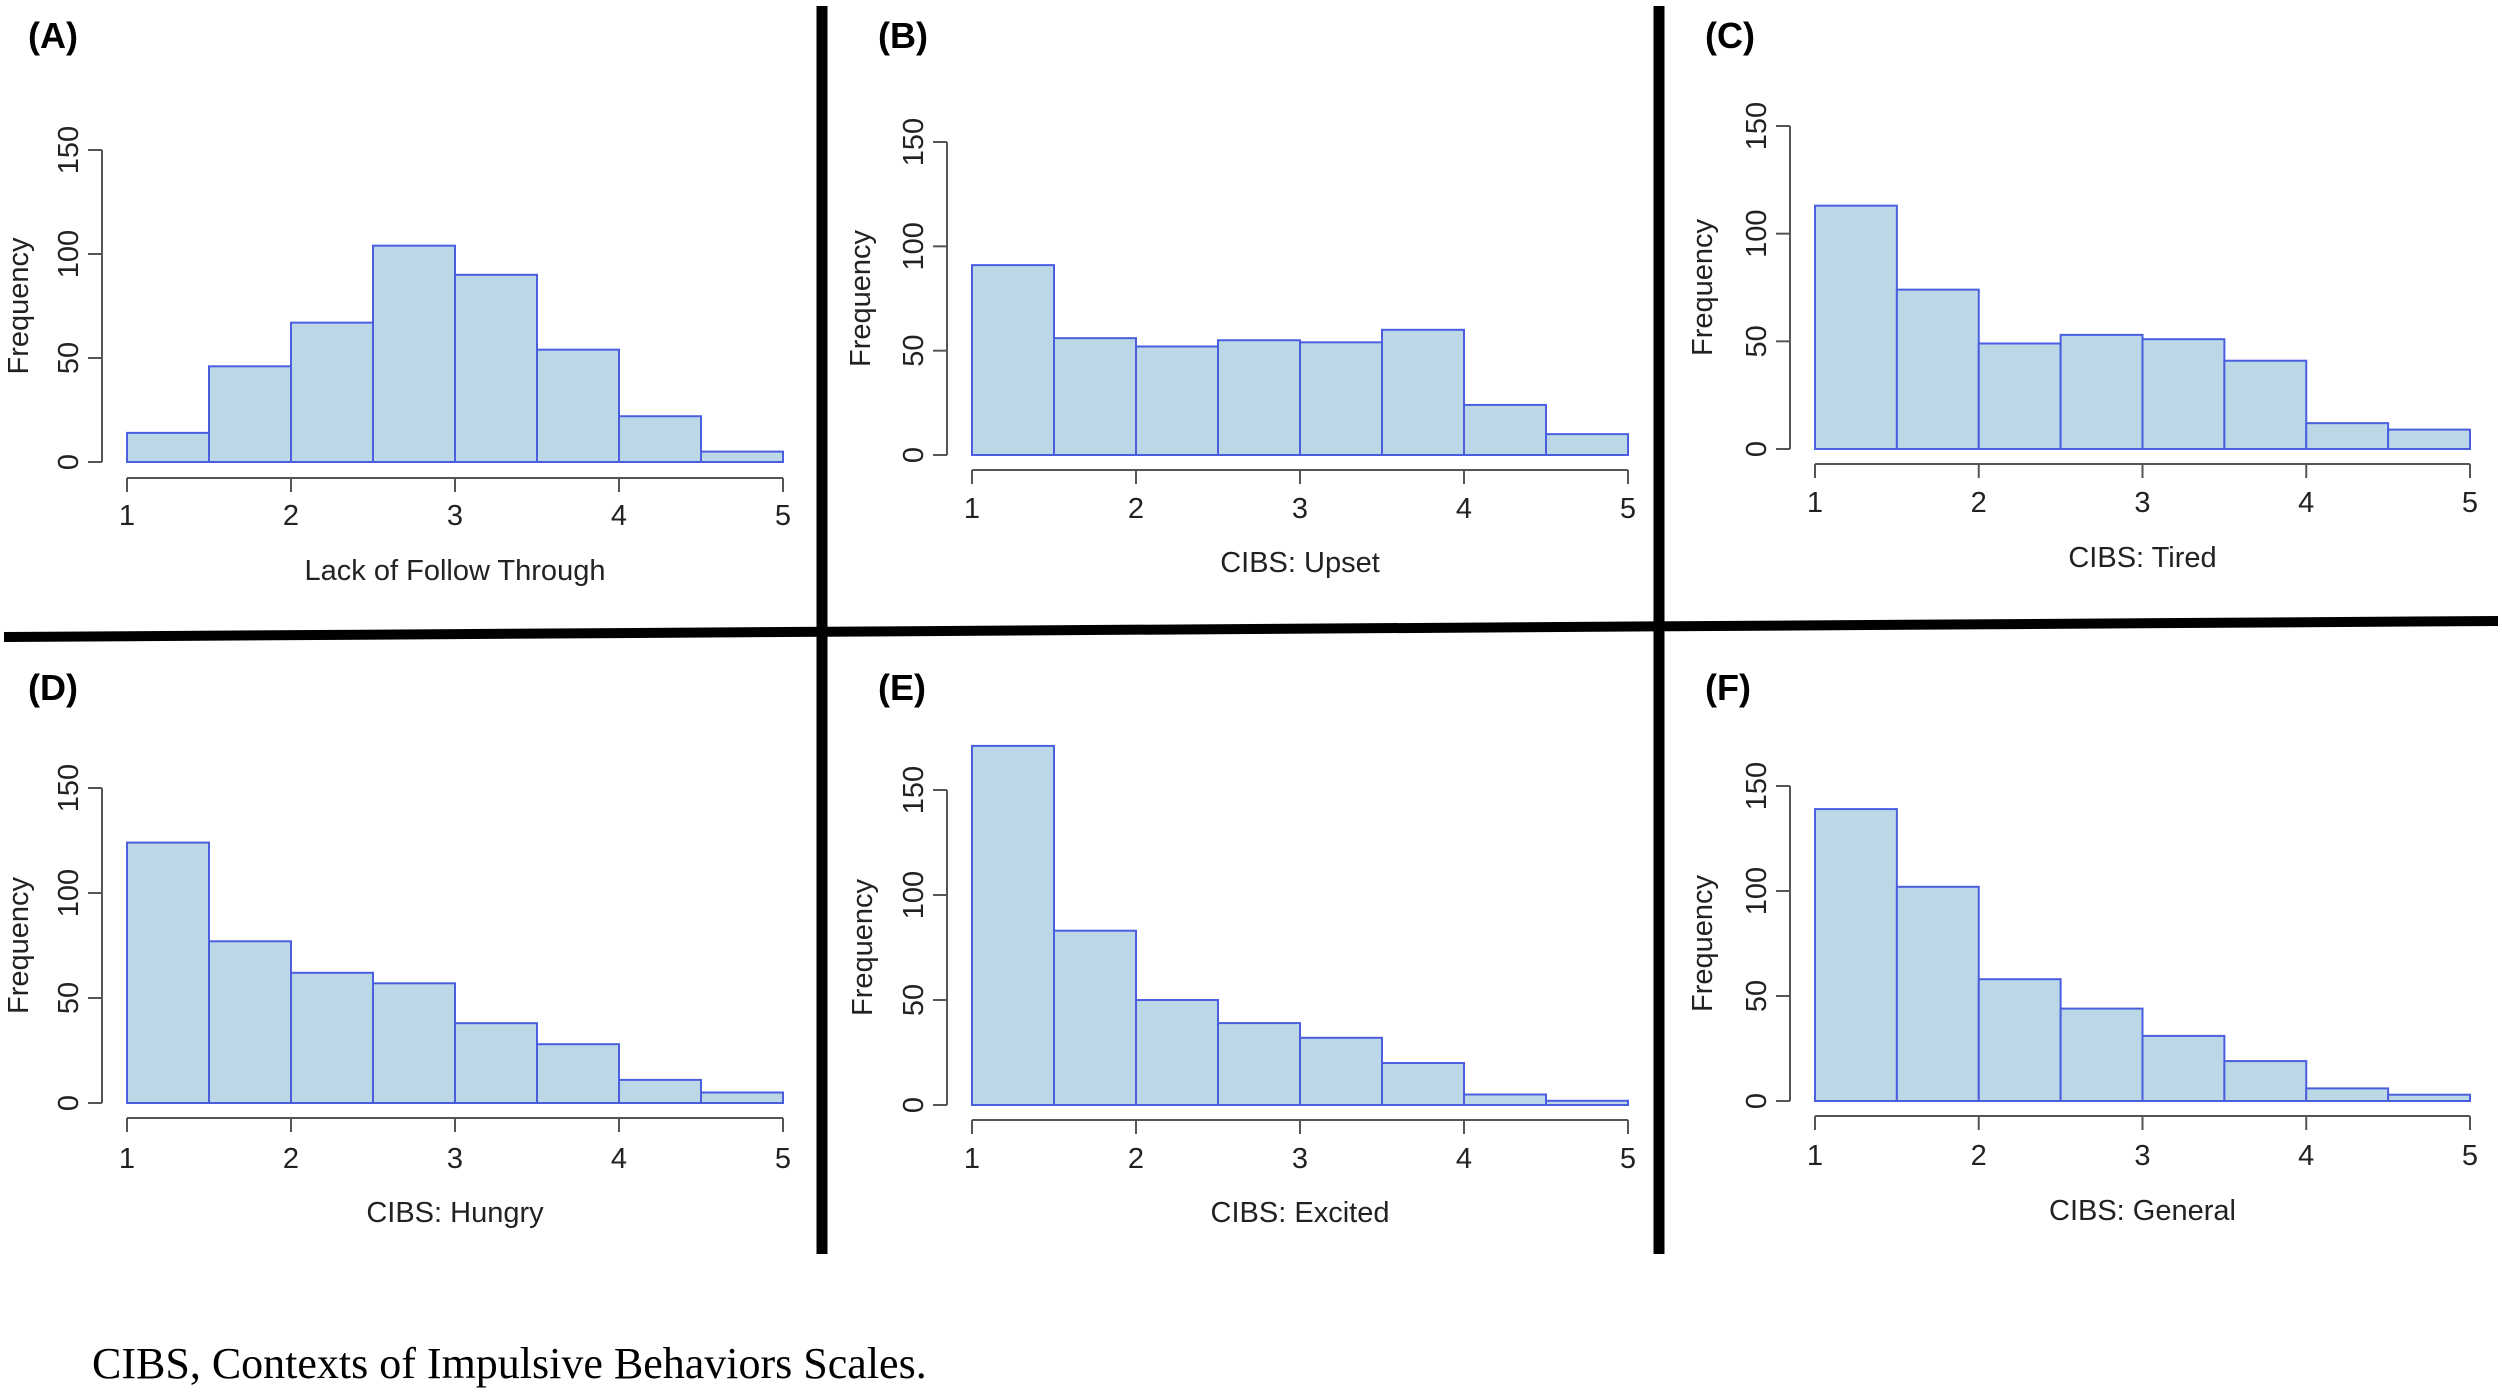 The height and width of the screenshot is (1393, 2502). Describe the element at coordinates (2142, 558) in the screenshot. I see `x-axis-title: CIBS: Tired` at that location.